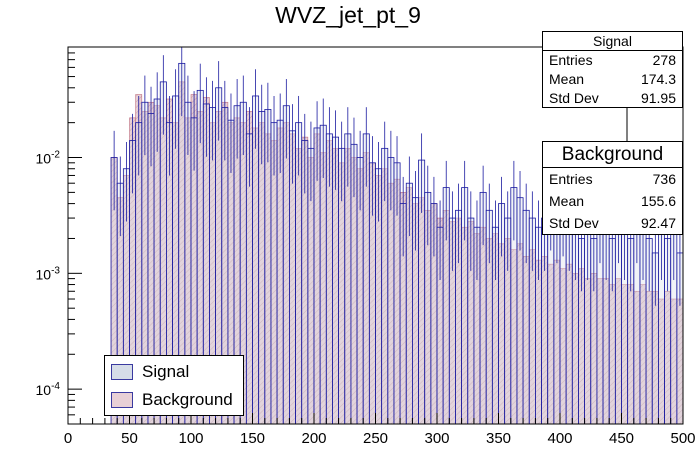  I want to click on signal-mean-label: Mean, so click(567, 79).